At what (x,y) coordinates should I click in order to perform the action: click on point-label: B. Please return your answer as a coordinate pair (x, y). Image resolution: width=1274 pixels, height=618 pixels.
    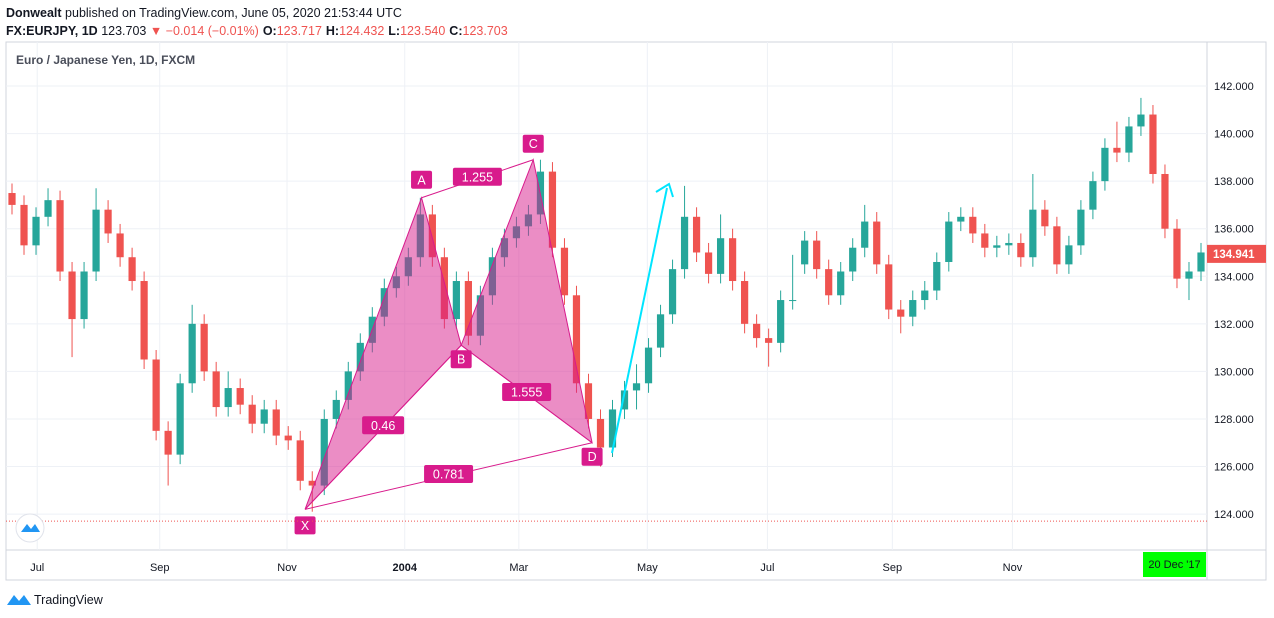
    Looking at the image, I should click on (461, 360).